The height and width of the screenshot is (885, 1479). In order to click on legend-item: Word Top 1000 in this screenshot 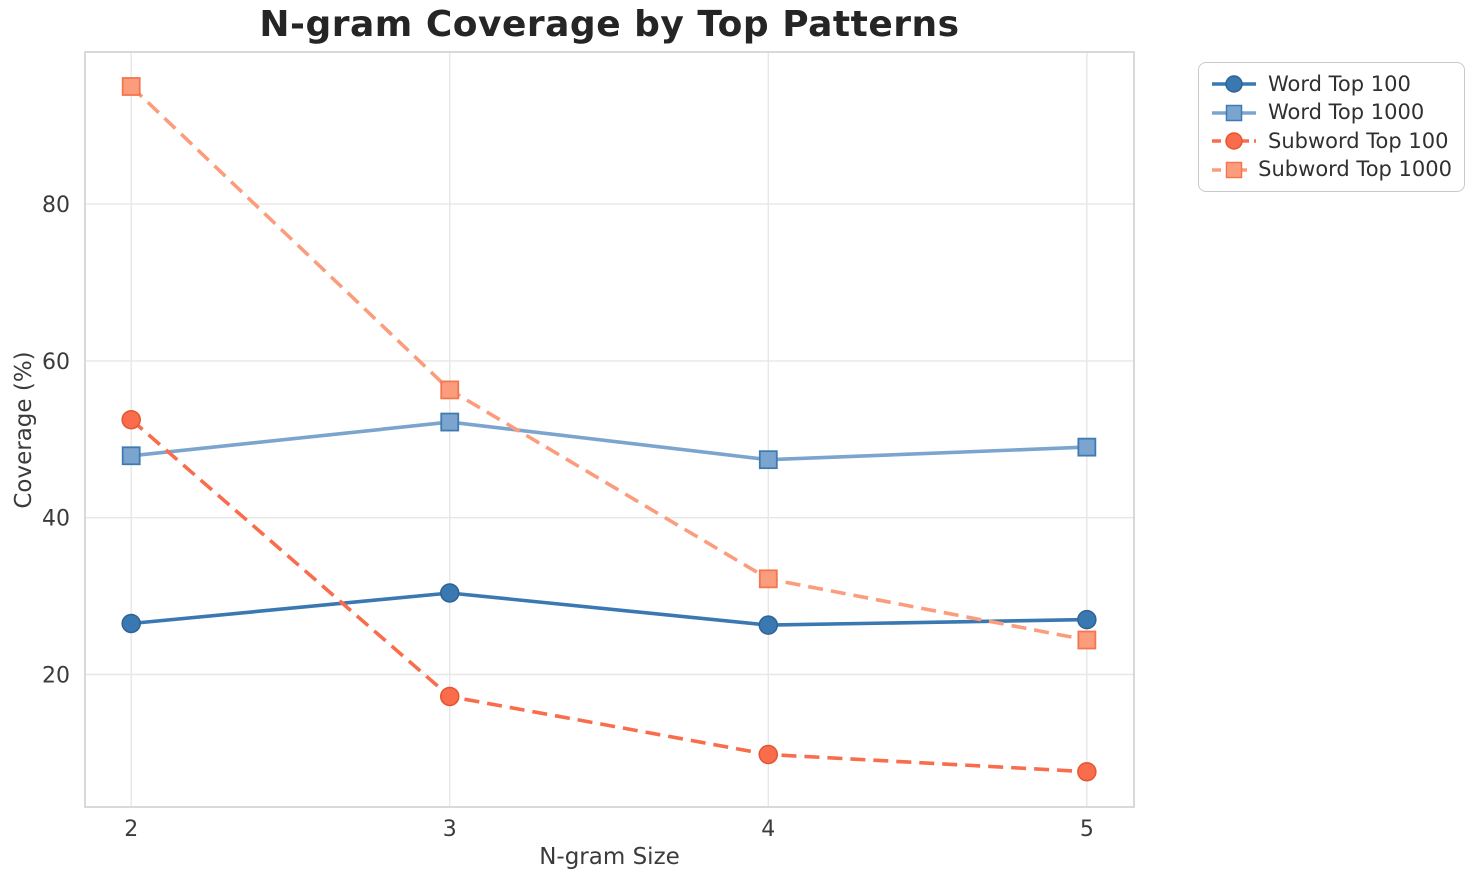, I will do `click(1331, 113)`.